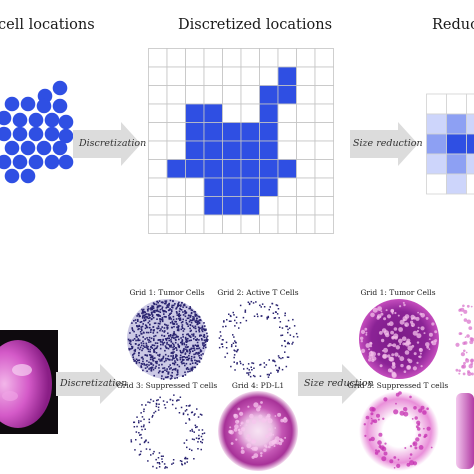  I want to click on title-discretized-locations: Discretized locations, so click(255, 25).